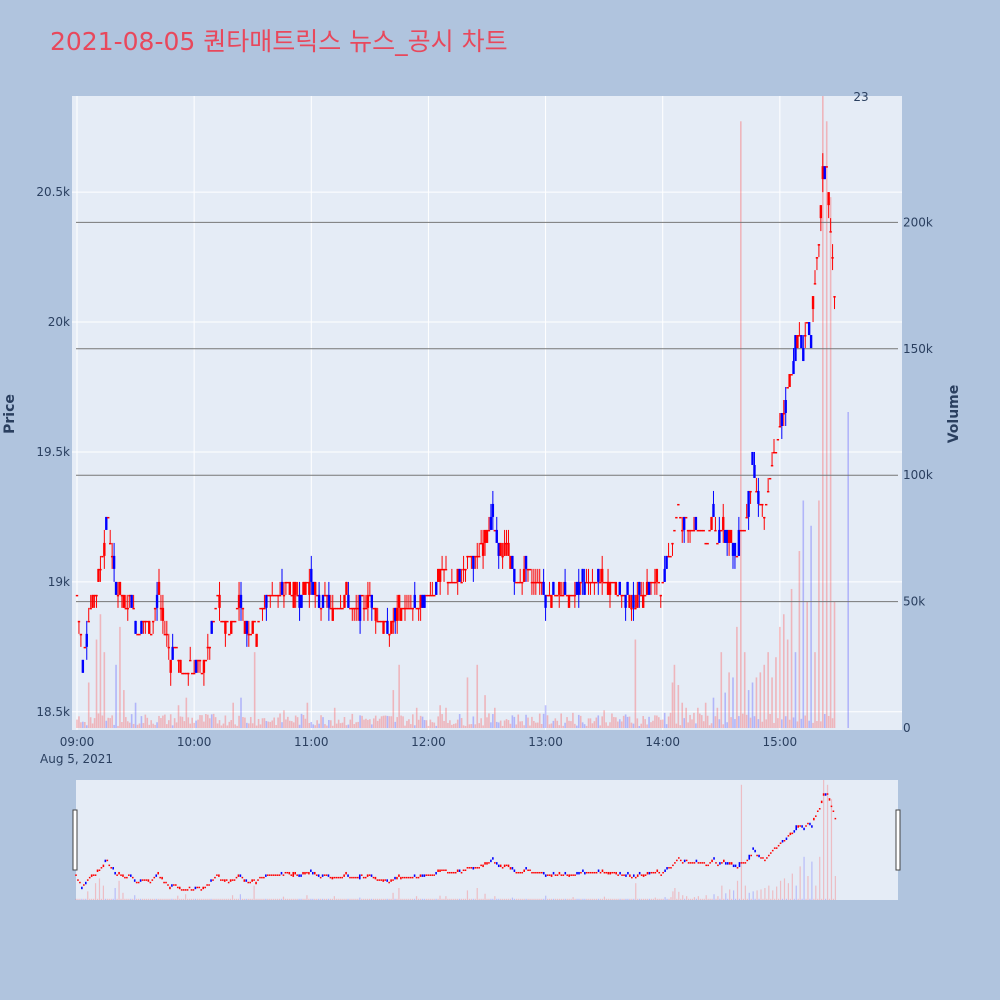 The height and width of the screenshot is (1000, 1000). Describe the element at coordinates (75, 840) in the screenshot. I see `range-slider-left-handle` at that location.